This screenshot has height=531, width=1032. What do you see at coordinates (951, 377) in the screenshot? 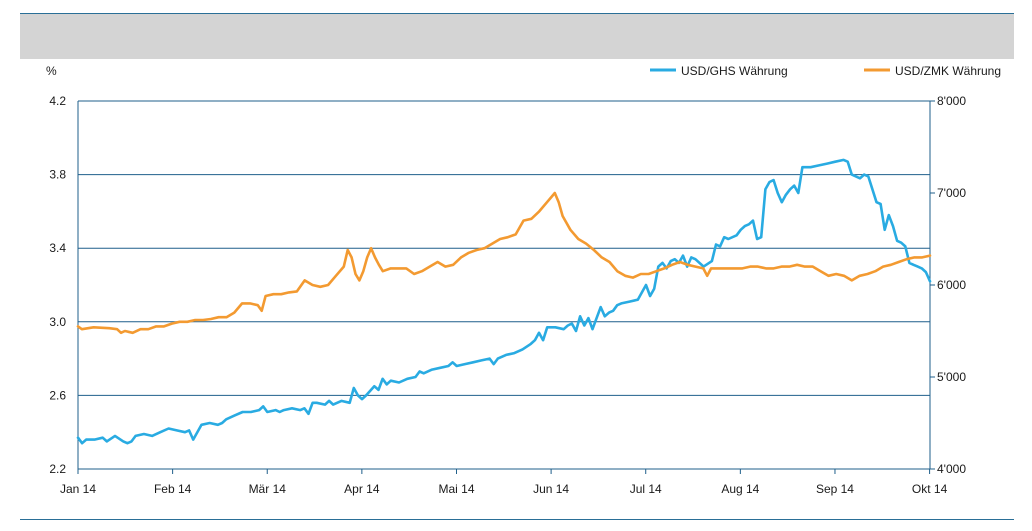
I see `y-right-tick-label: 5'000` at bounding box center [951, 377].